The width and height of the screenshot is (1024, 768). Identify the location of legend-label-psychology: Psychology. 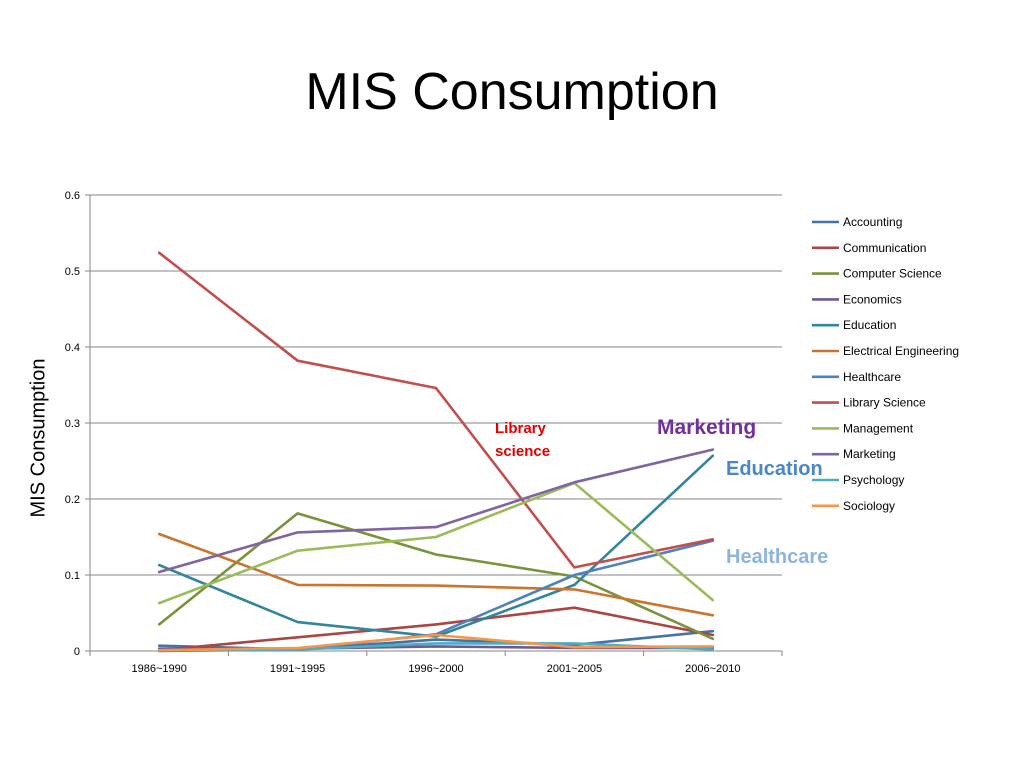
(873, 480).